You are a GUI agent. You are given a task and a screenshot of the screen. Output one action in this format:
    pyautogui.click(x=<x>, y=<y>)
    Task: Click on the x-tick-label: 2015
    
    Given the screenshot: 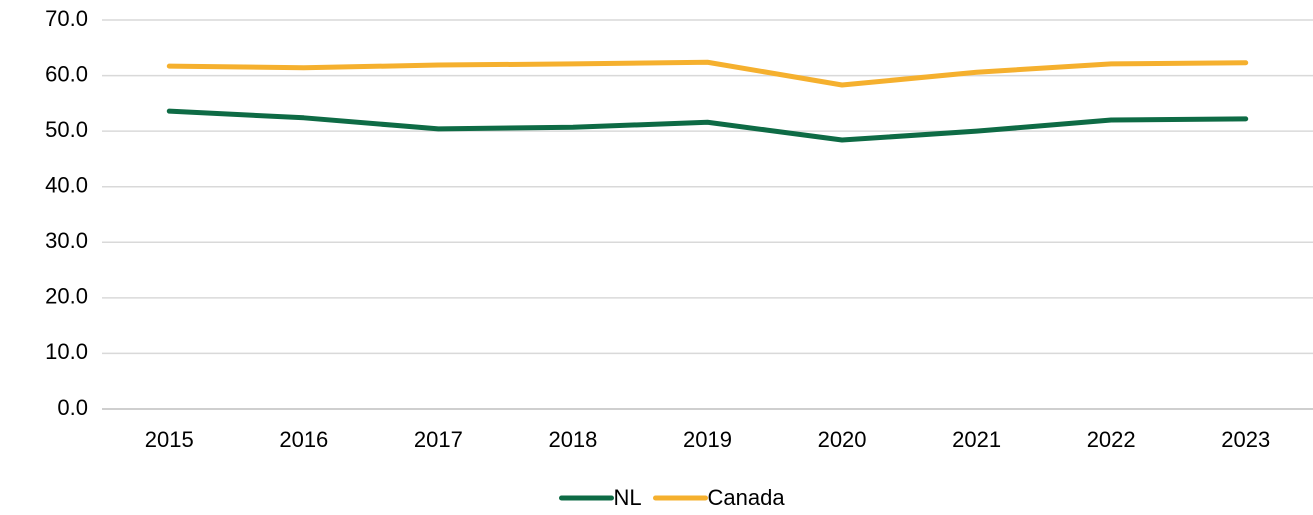 What is the action you would take?
    pyautogui.click(x=169, y=439)
    